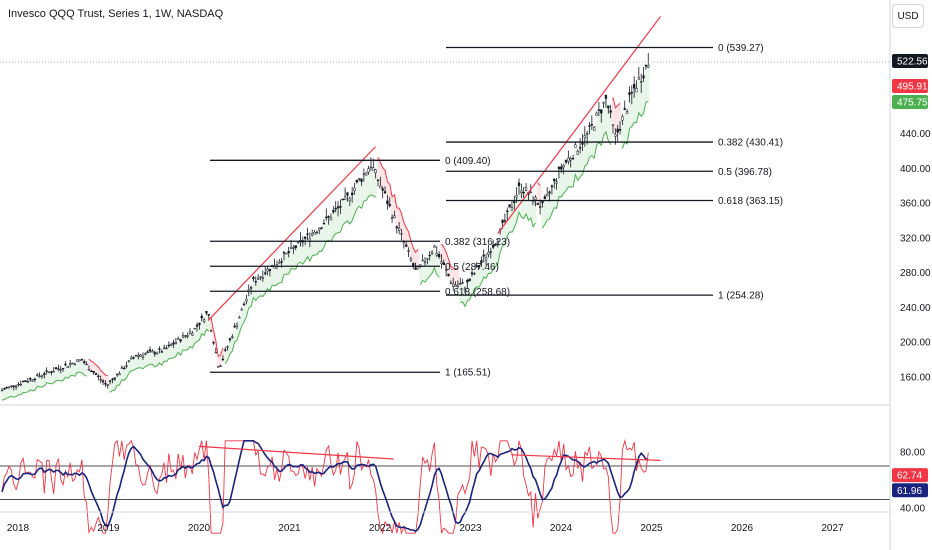 Image resolution: width=932 pixels, height=550 pixels. I want to click on rsi-tick-label: 40.00, so click(912, 509).